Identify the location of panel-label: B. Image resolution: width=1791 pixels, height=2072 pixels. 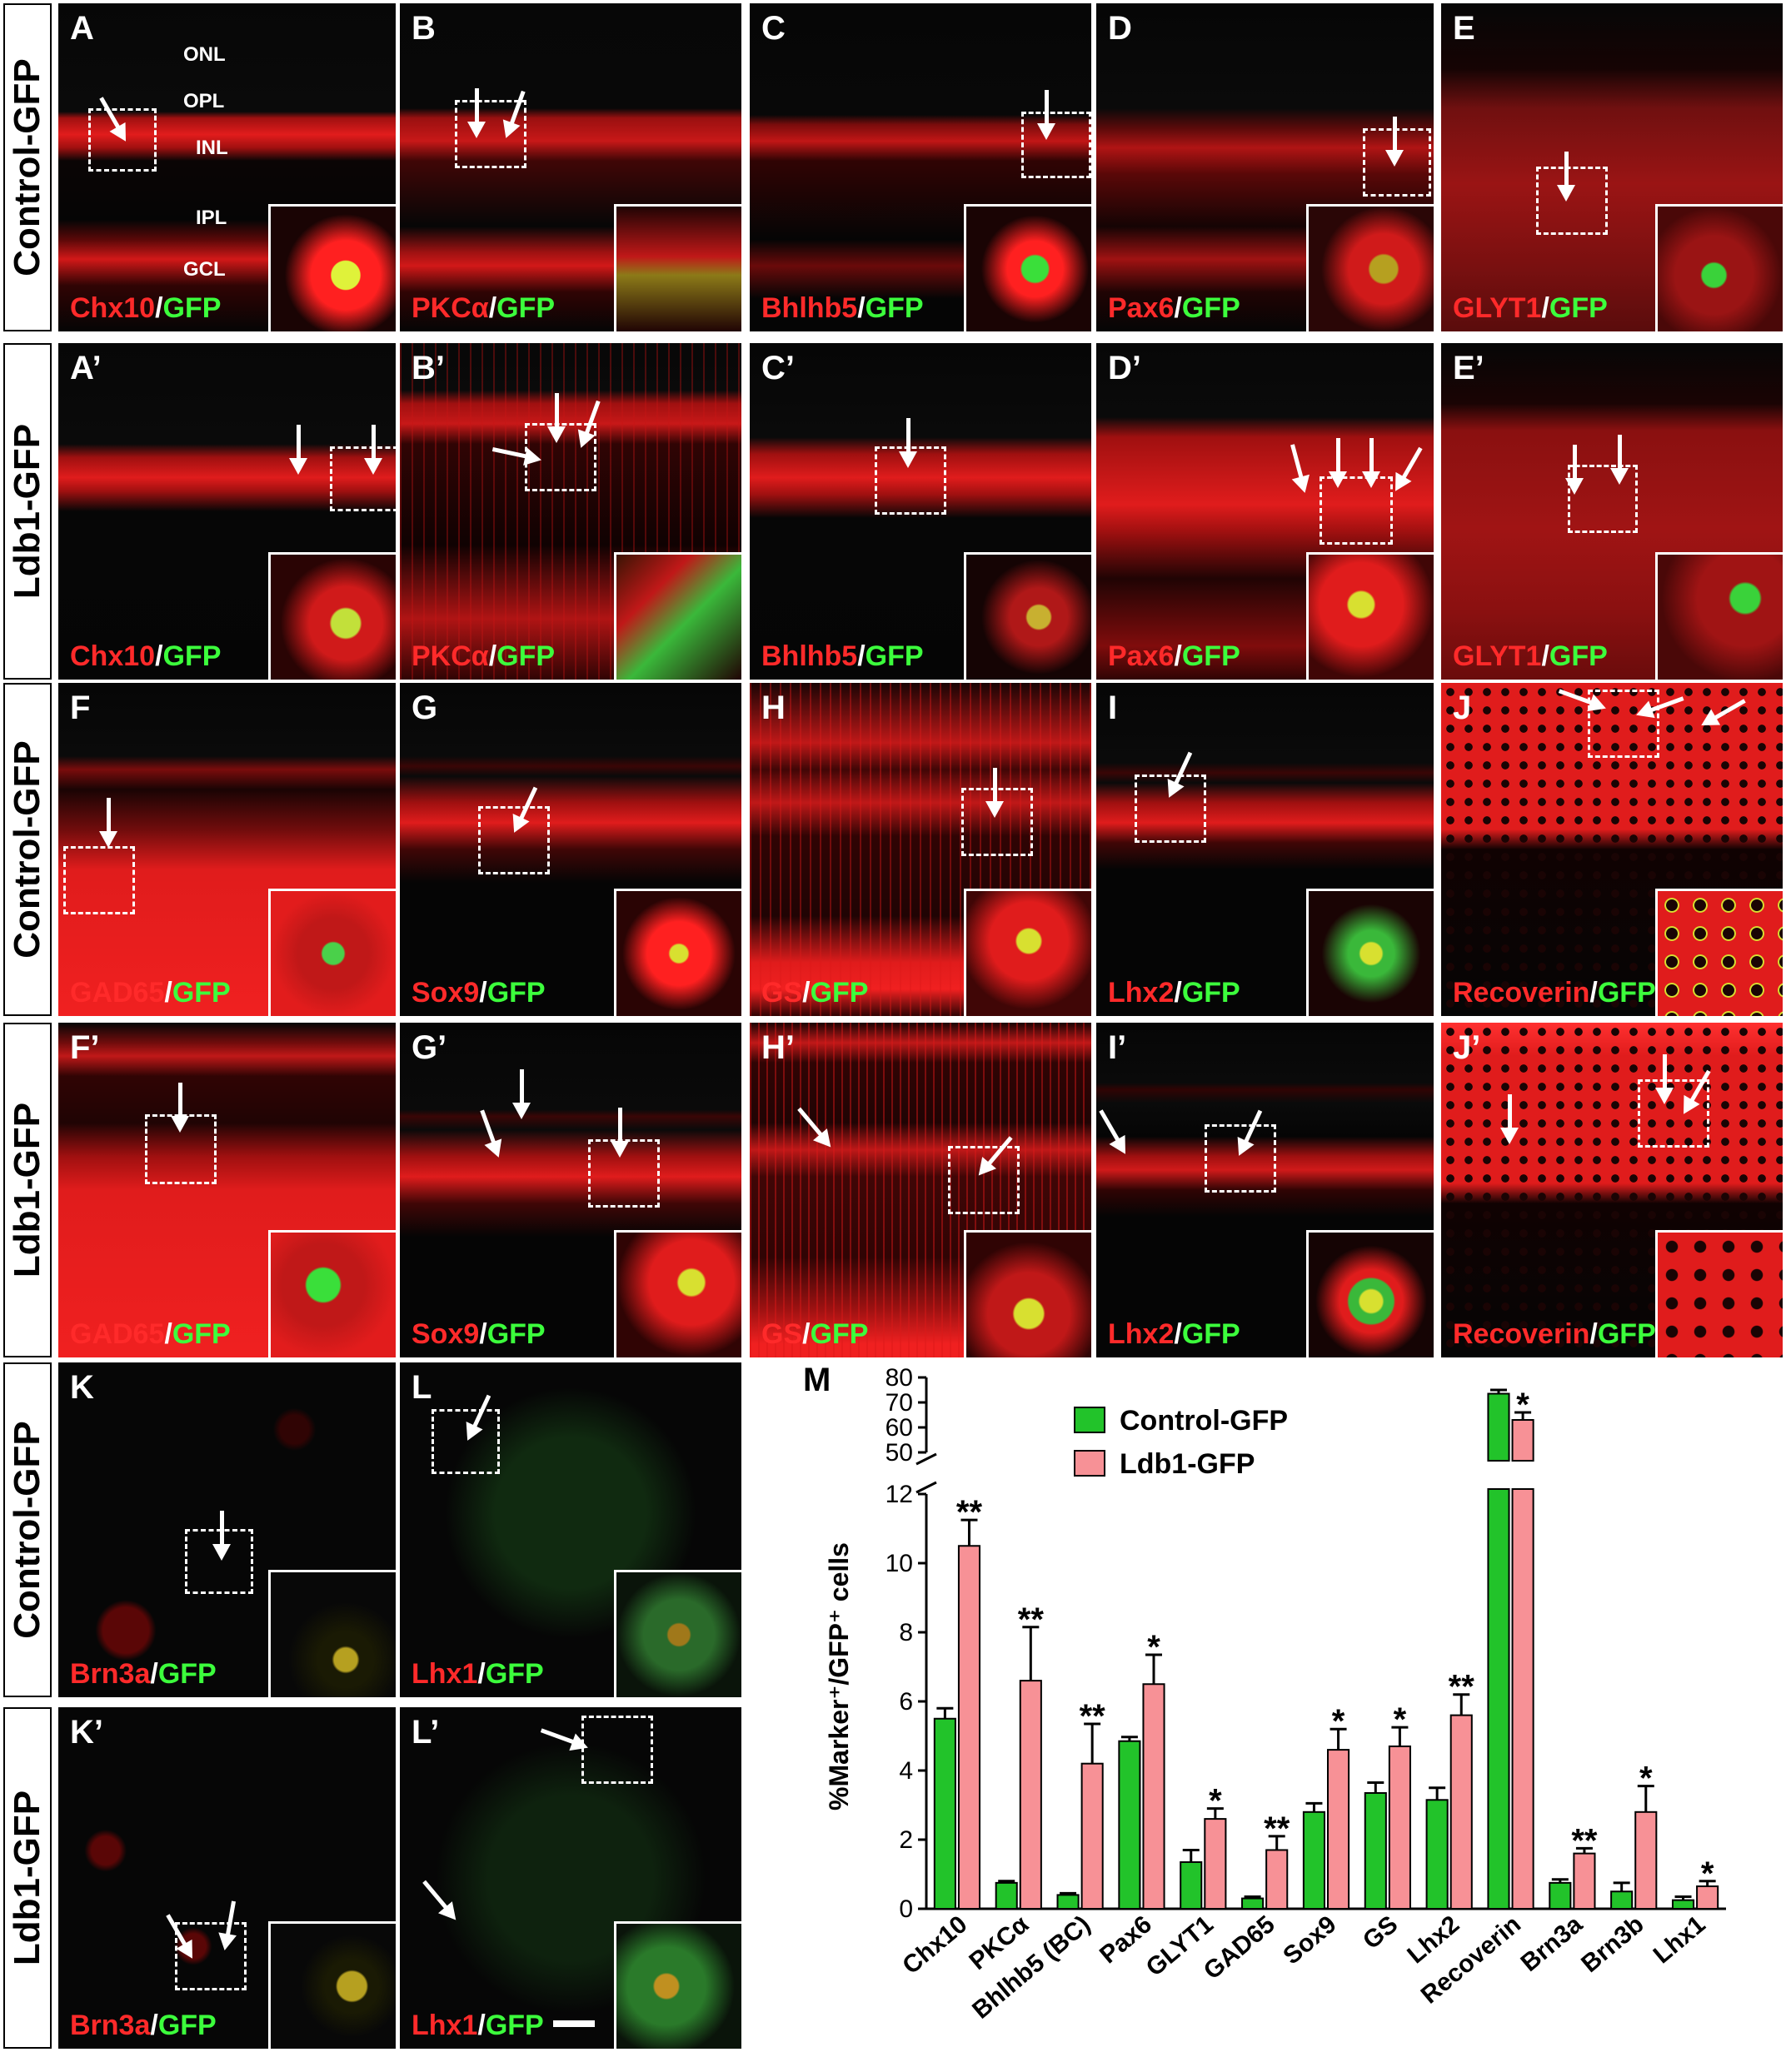
(424, 29).